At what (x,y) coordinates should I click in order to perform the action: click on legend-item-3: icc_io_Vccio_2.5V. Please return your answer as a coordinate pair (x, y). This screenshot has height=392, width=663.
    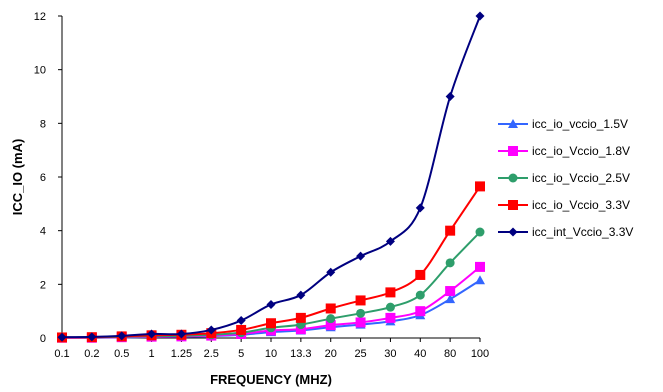
    Looking at the image, I should click on (564, 178).